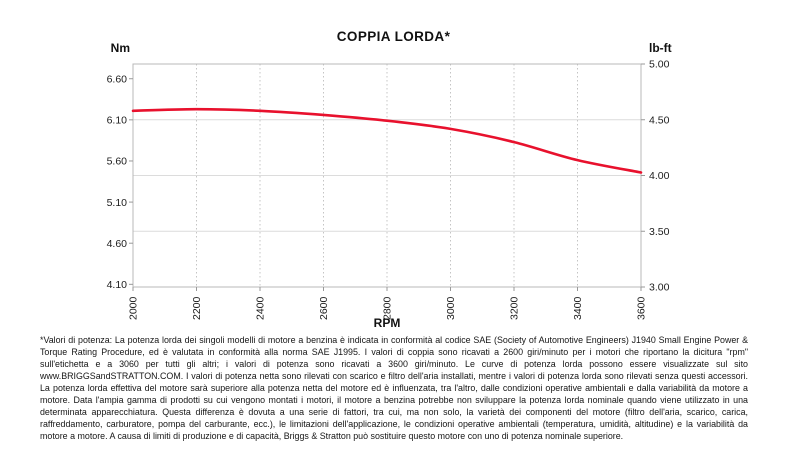  I want to click on left-axis-tick-label: 4.10, so click(117, 285).